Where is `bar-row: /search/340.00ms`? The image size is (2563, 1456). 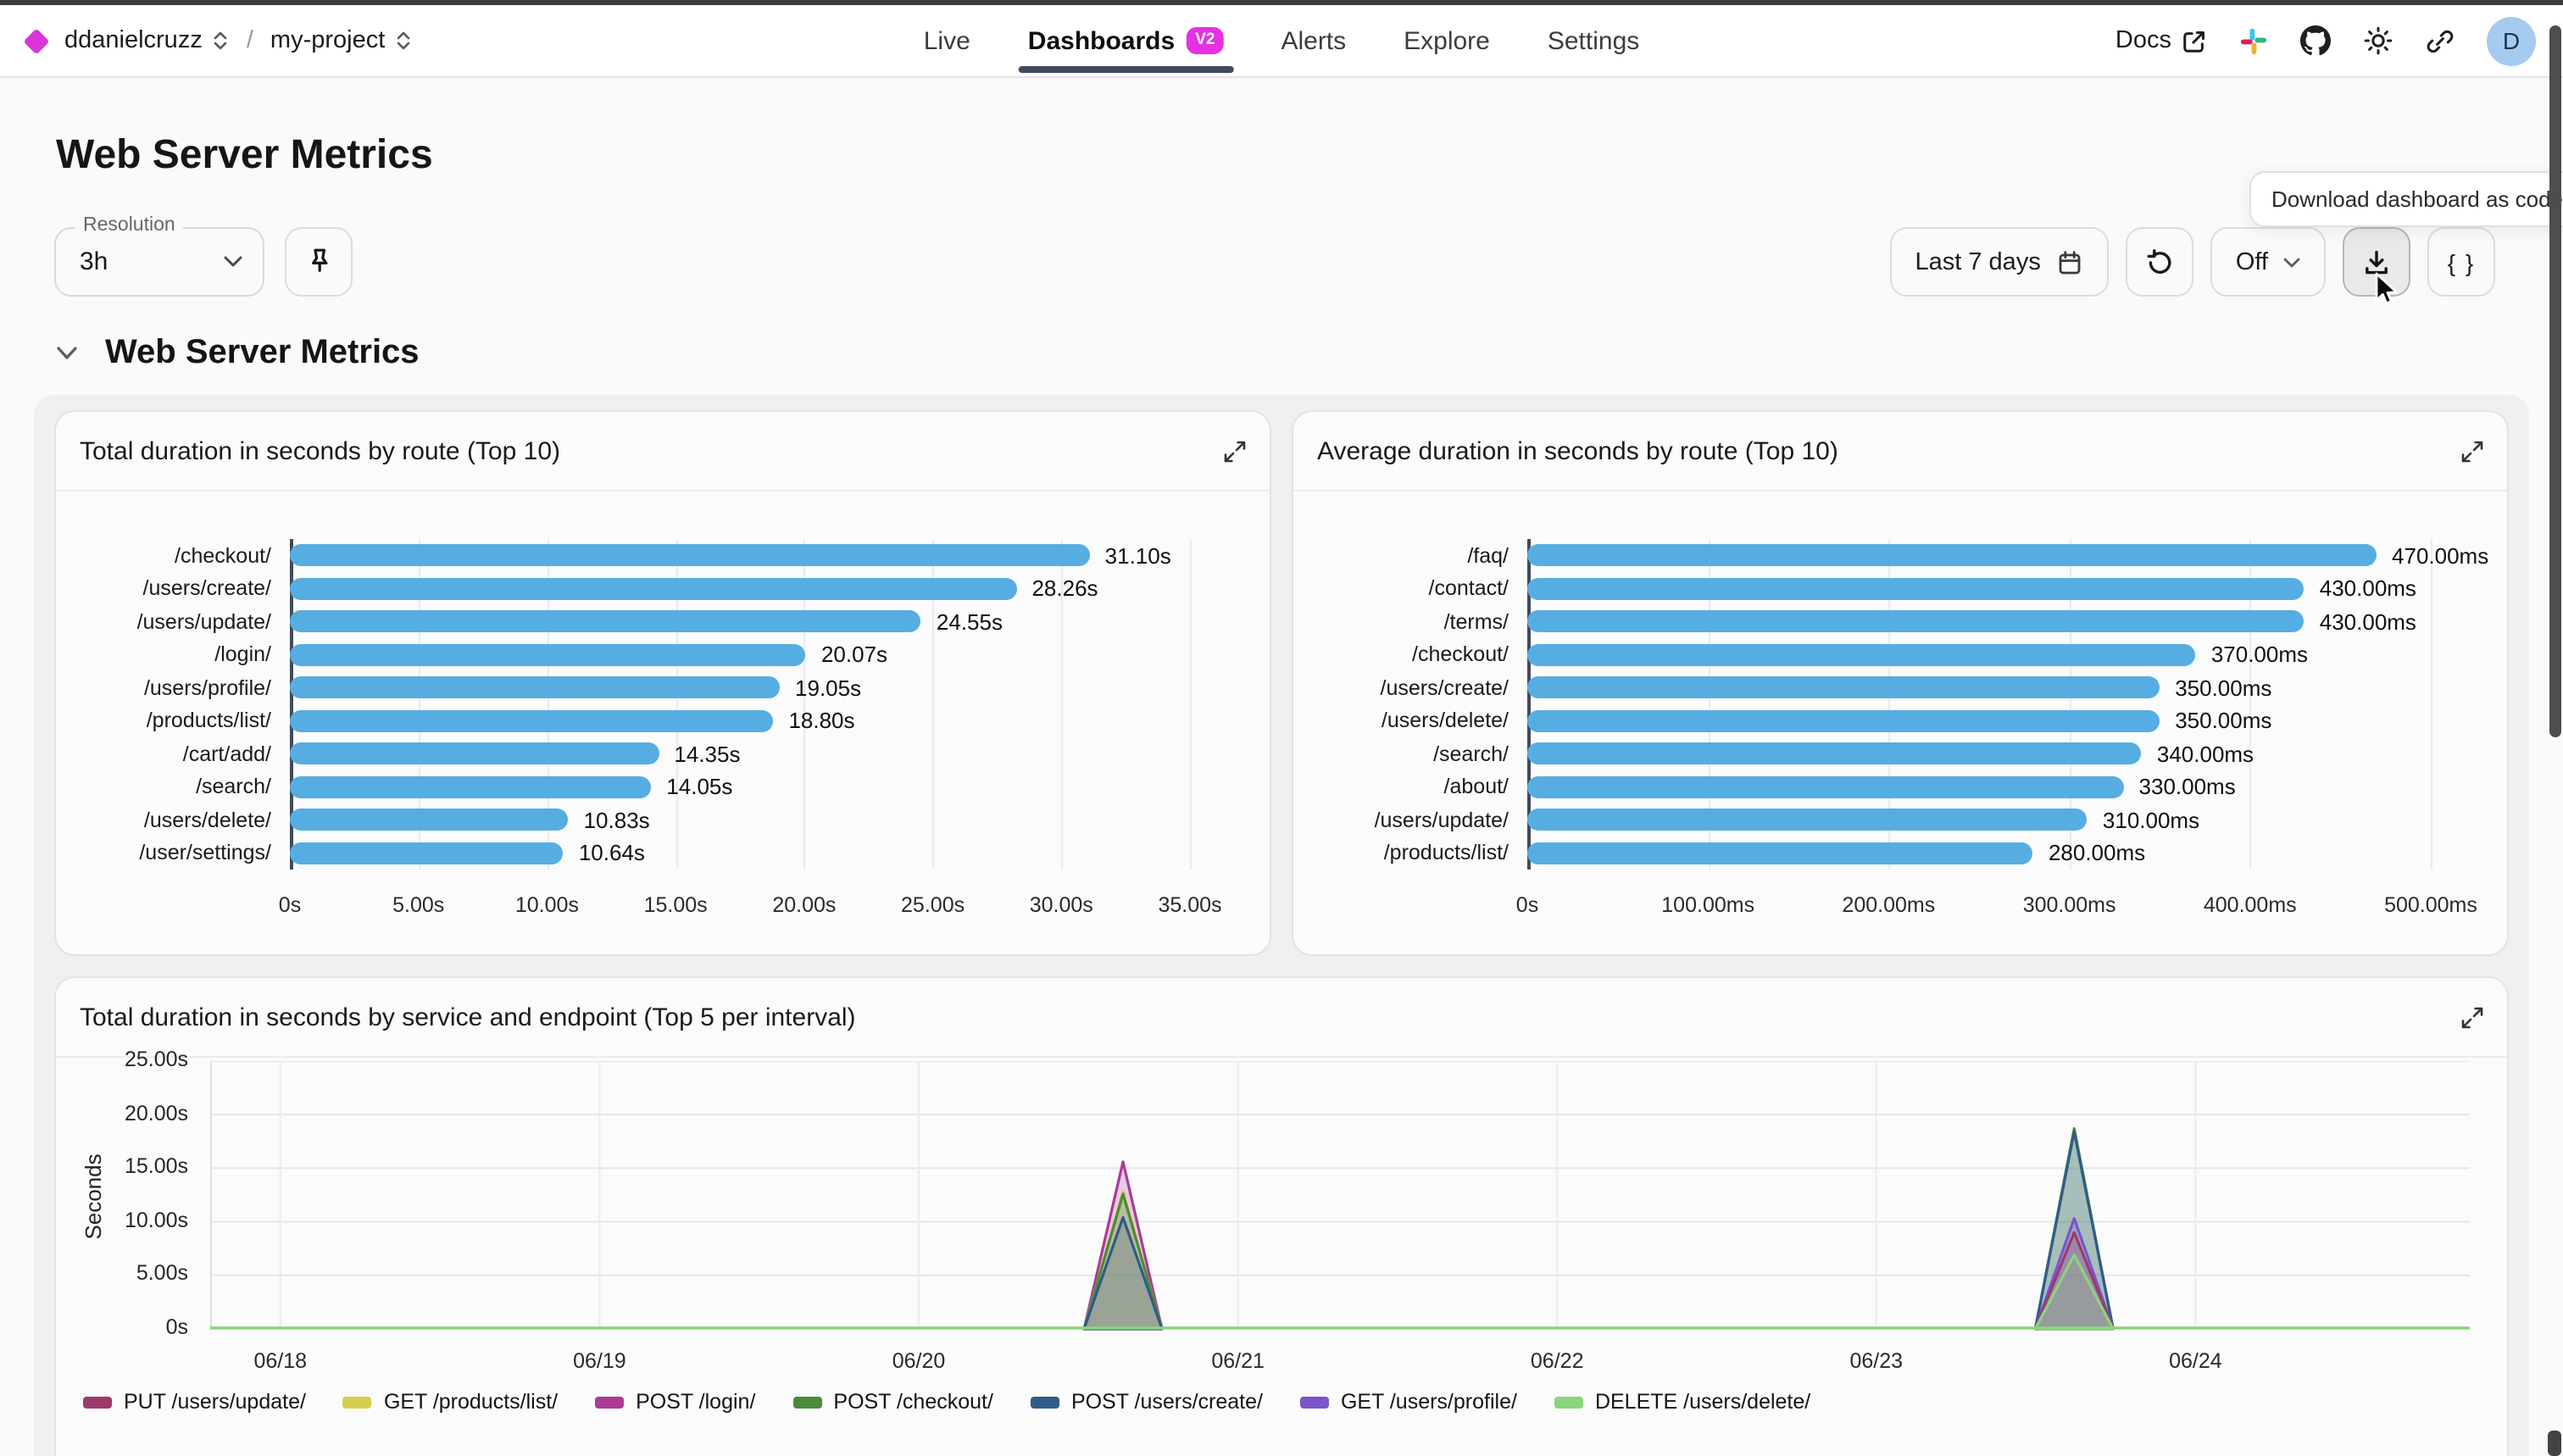 bar-row: /search/340.00ms is located at coordinates (1900, 754).